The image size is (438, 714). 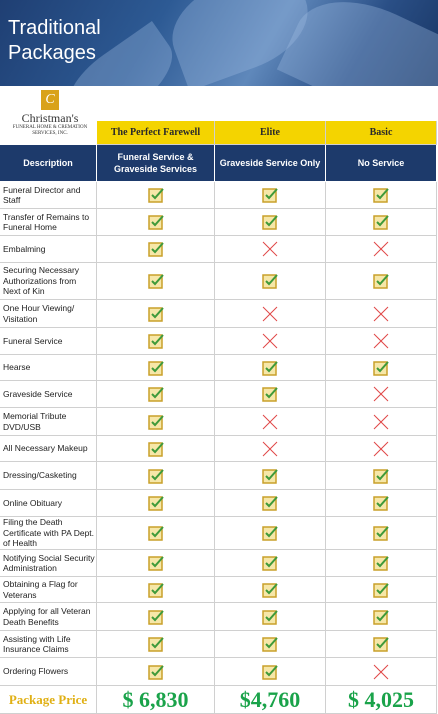 What do you see at coordinates (50, 130) in the screenshot?
I see `logo-subtitle: FUNERAL HOME & CREMATION SERVICES, INC.` at bounding box center [50, 130].